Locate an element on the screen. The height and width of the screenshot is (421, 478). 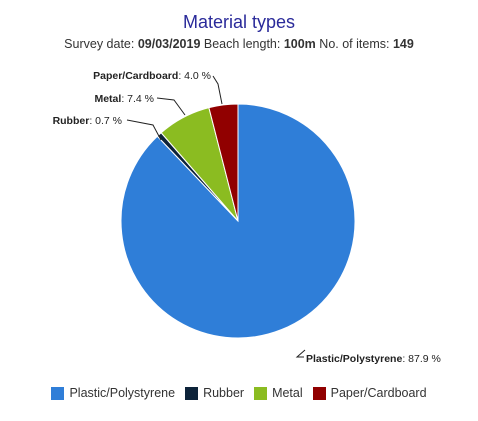
beach-length-label: Beach length: is located at coordinates (242, 44).